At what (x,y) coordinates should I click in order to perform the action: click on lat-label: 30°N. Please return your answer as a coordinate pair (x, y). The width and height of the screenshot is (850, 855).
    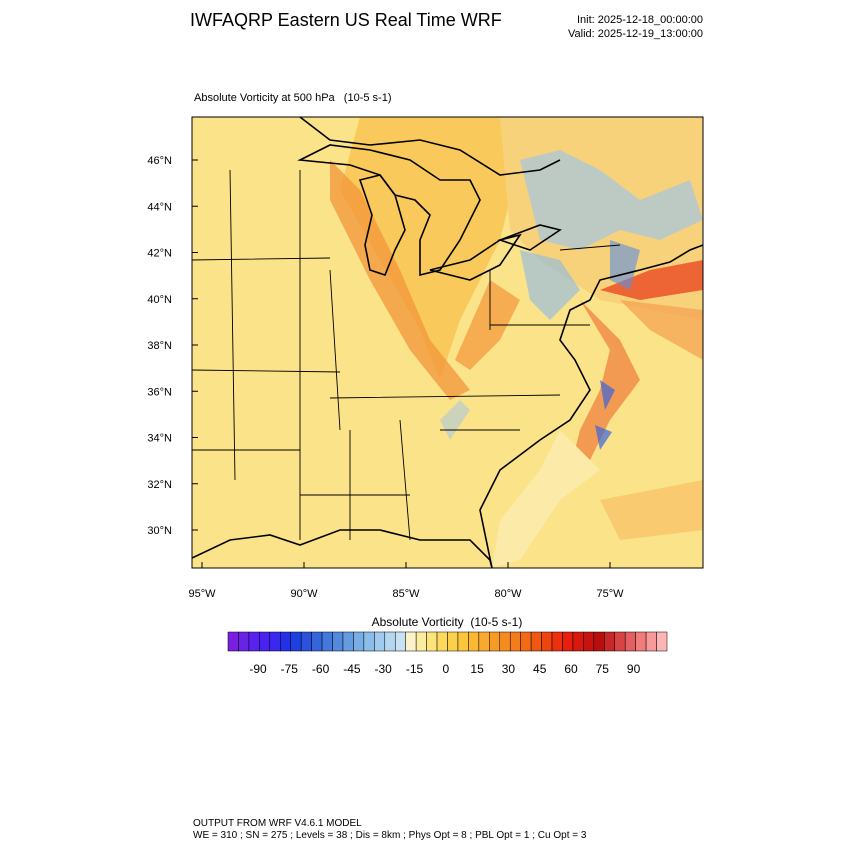
    Looking at the image, I should click on (159, 531).